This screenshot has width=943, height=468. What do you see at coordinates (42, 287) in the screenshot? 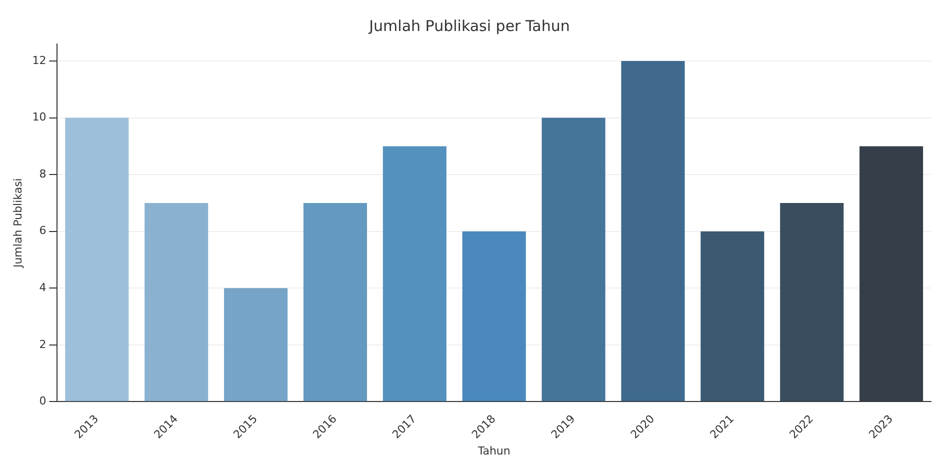
I see `y-tick-label: 4` at bounding box center [42, 287].